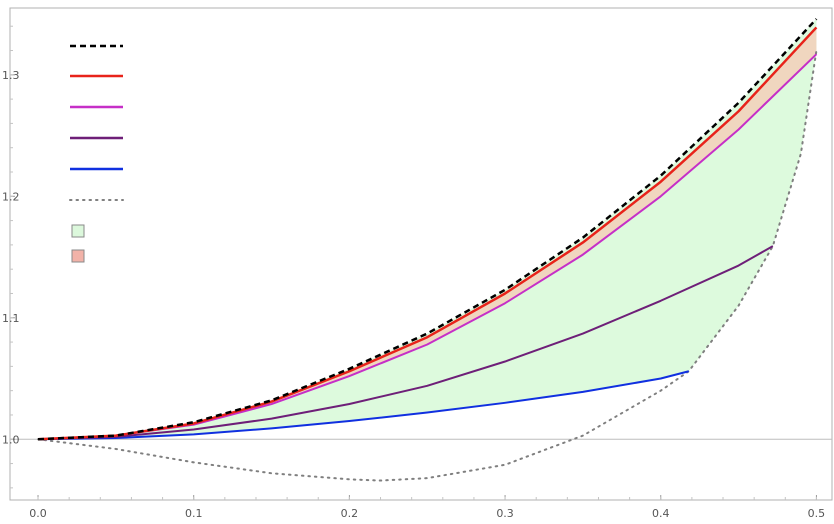 The width and height of the screenshot is (834, 524). What do you see at coordinates (11, 196) in the screenshot?
I see `y-tick-label: 1.2` at bounding box center [11, 196].